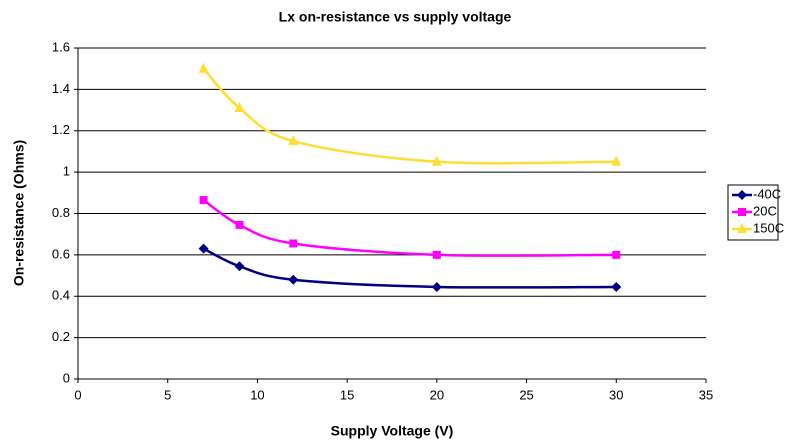 The height and width of the screenshot is (446, 806). What do you see at coordinates (66, 171) in the screenshot?
I see `y-tick-label: 1` at bounding box center [66, 171].